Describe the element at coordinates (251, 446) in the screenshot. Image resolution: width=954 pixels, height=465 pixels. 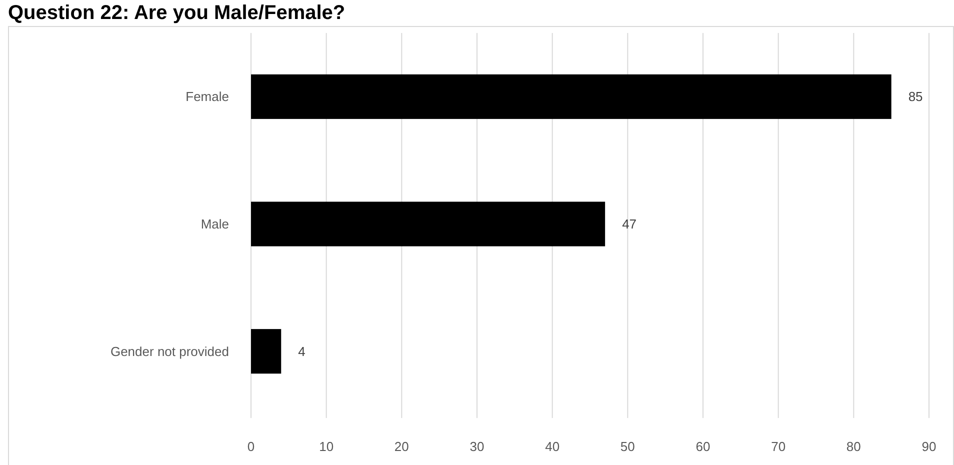
I see `x-tick-label: 0` at that location.